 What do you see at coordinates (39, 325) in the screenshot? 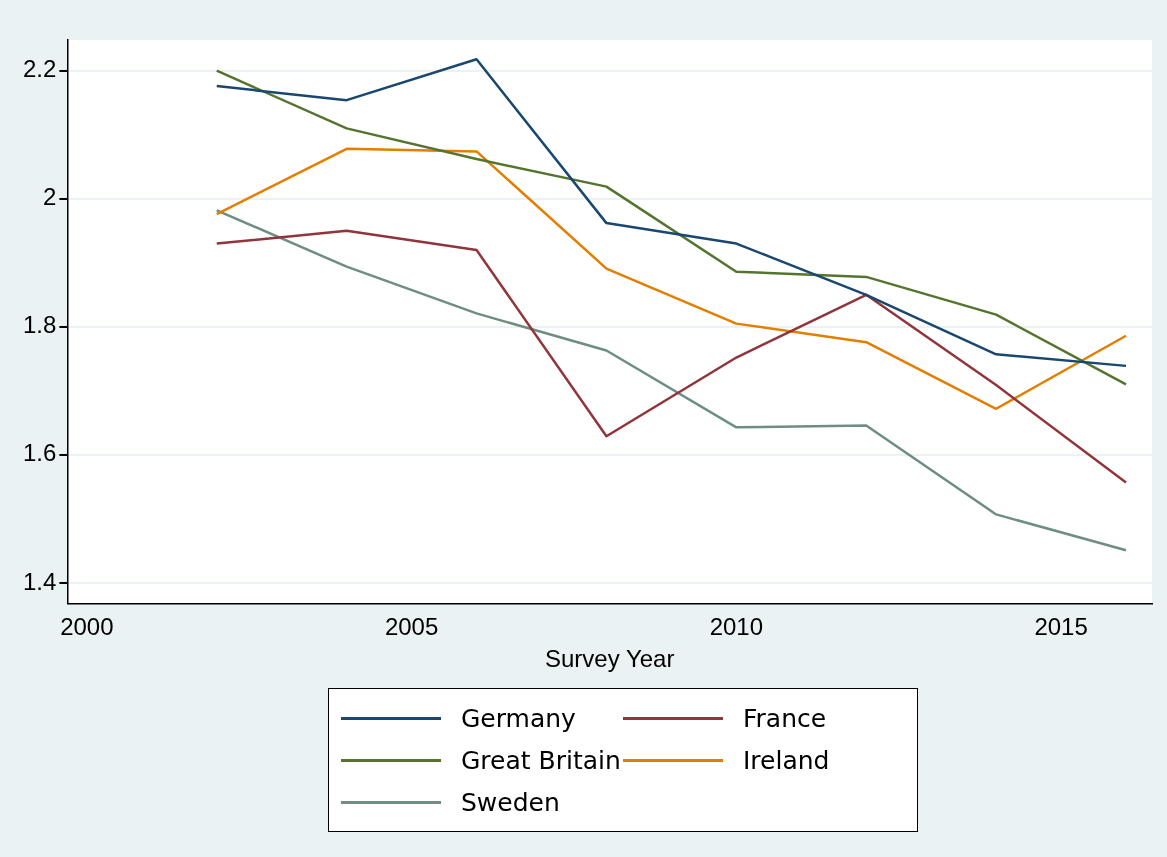
I see `y-tick-label: 1.8` at bounding box center [39, 325].